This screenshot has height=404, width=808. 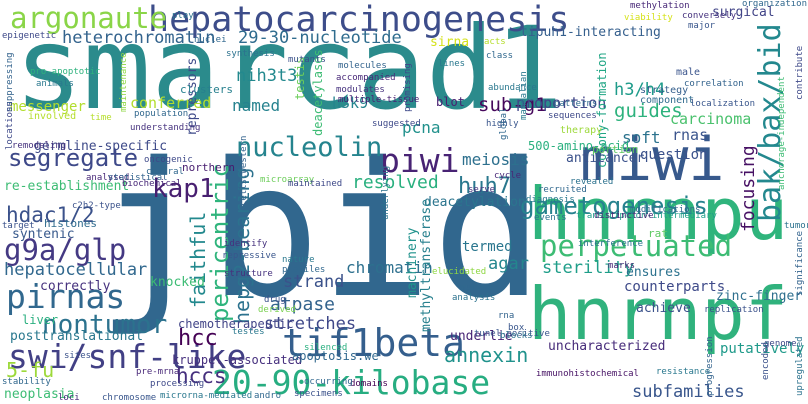 I want to click on word: perpetuated, so click(x=636, y=246).